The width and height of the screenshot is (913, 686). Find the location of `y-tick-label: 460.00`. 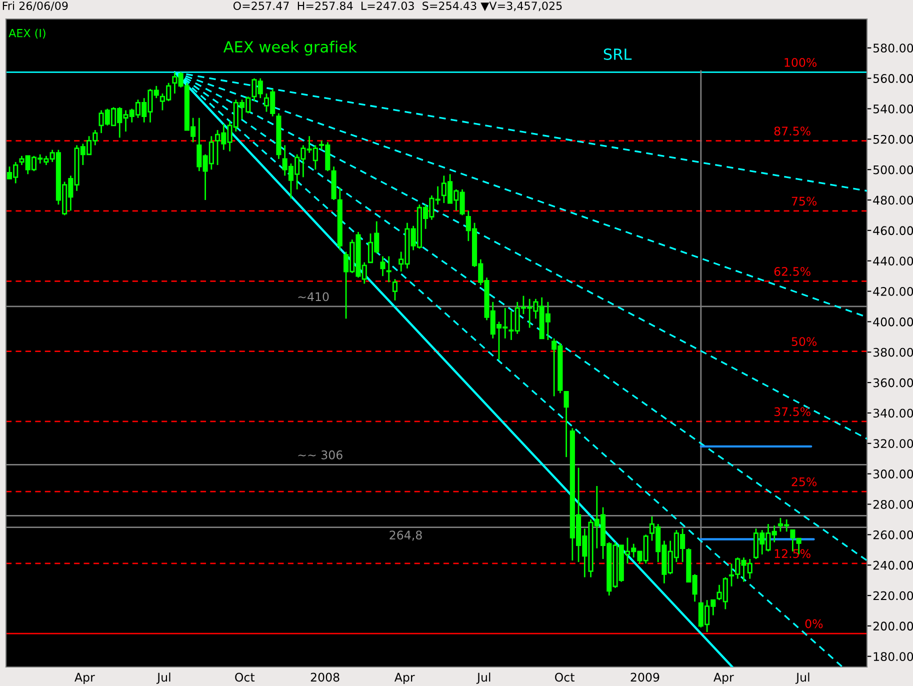

y-tick-label: 460.00 is located at coordinates (893, 231).